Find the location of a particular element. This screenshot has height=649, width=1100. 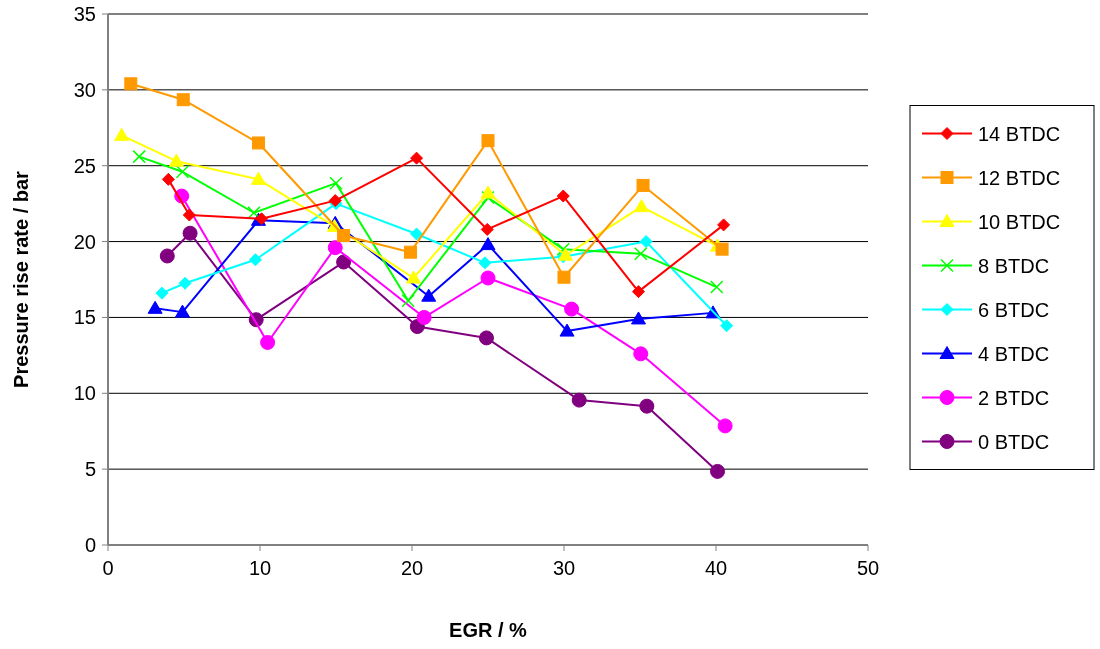

y-tick-label: 35 is located at coordinates (84, 14).